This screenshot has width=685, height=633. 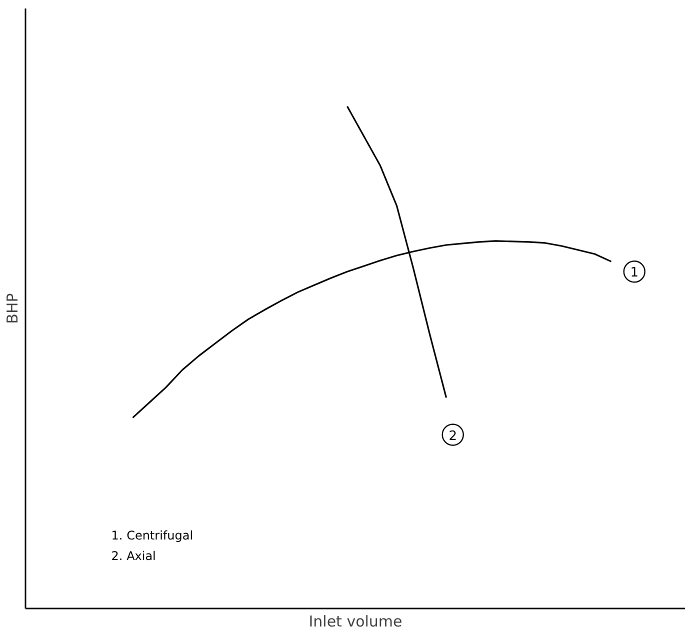 I want to click on y-axis-title: BHP, so click(x=13, y=308).